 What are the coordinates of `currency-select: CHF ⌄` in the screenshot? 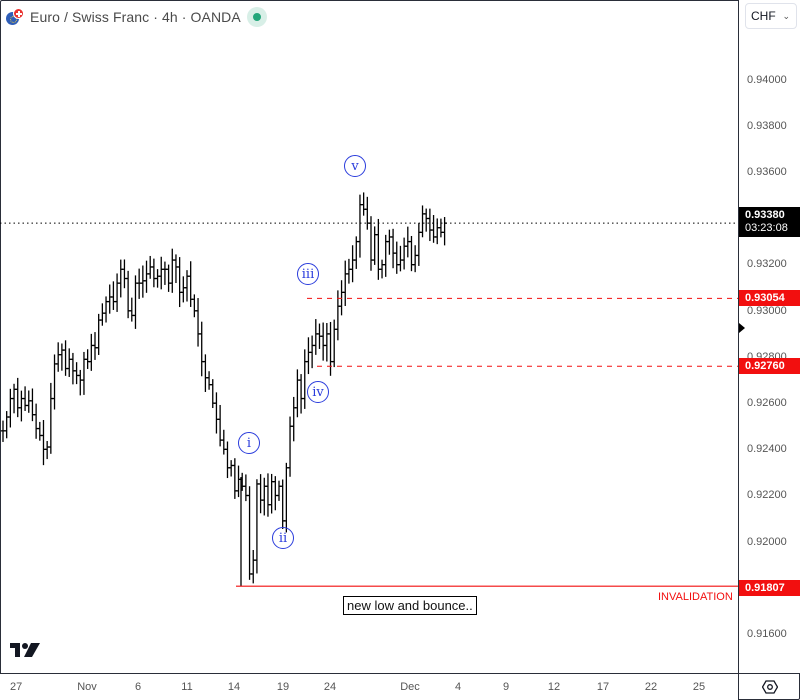 It's located at (771, 16).